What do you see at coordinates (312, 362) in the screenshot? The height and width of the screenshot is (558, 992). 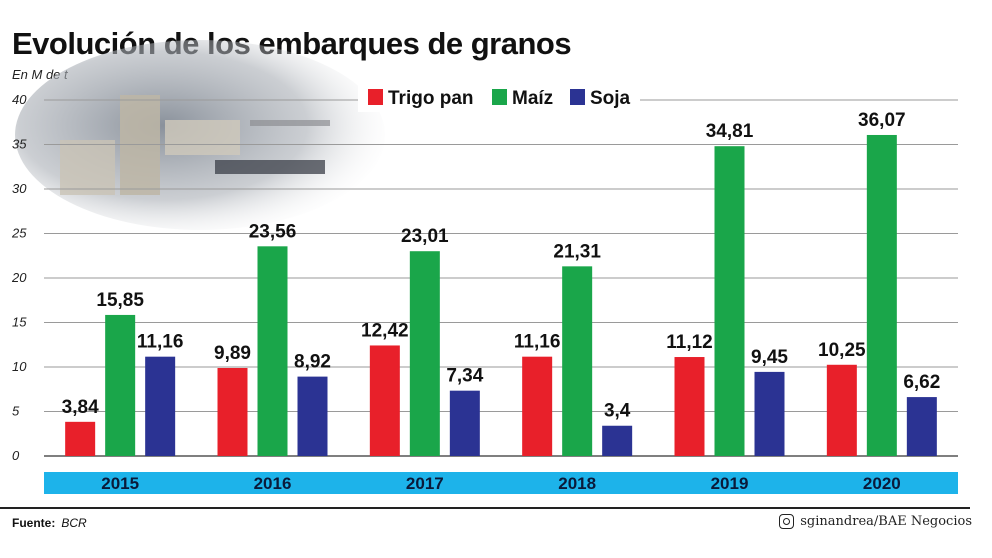 I see `data-label: 8,92` at bounding box center [312, 362].